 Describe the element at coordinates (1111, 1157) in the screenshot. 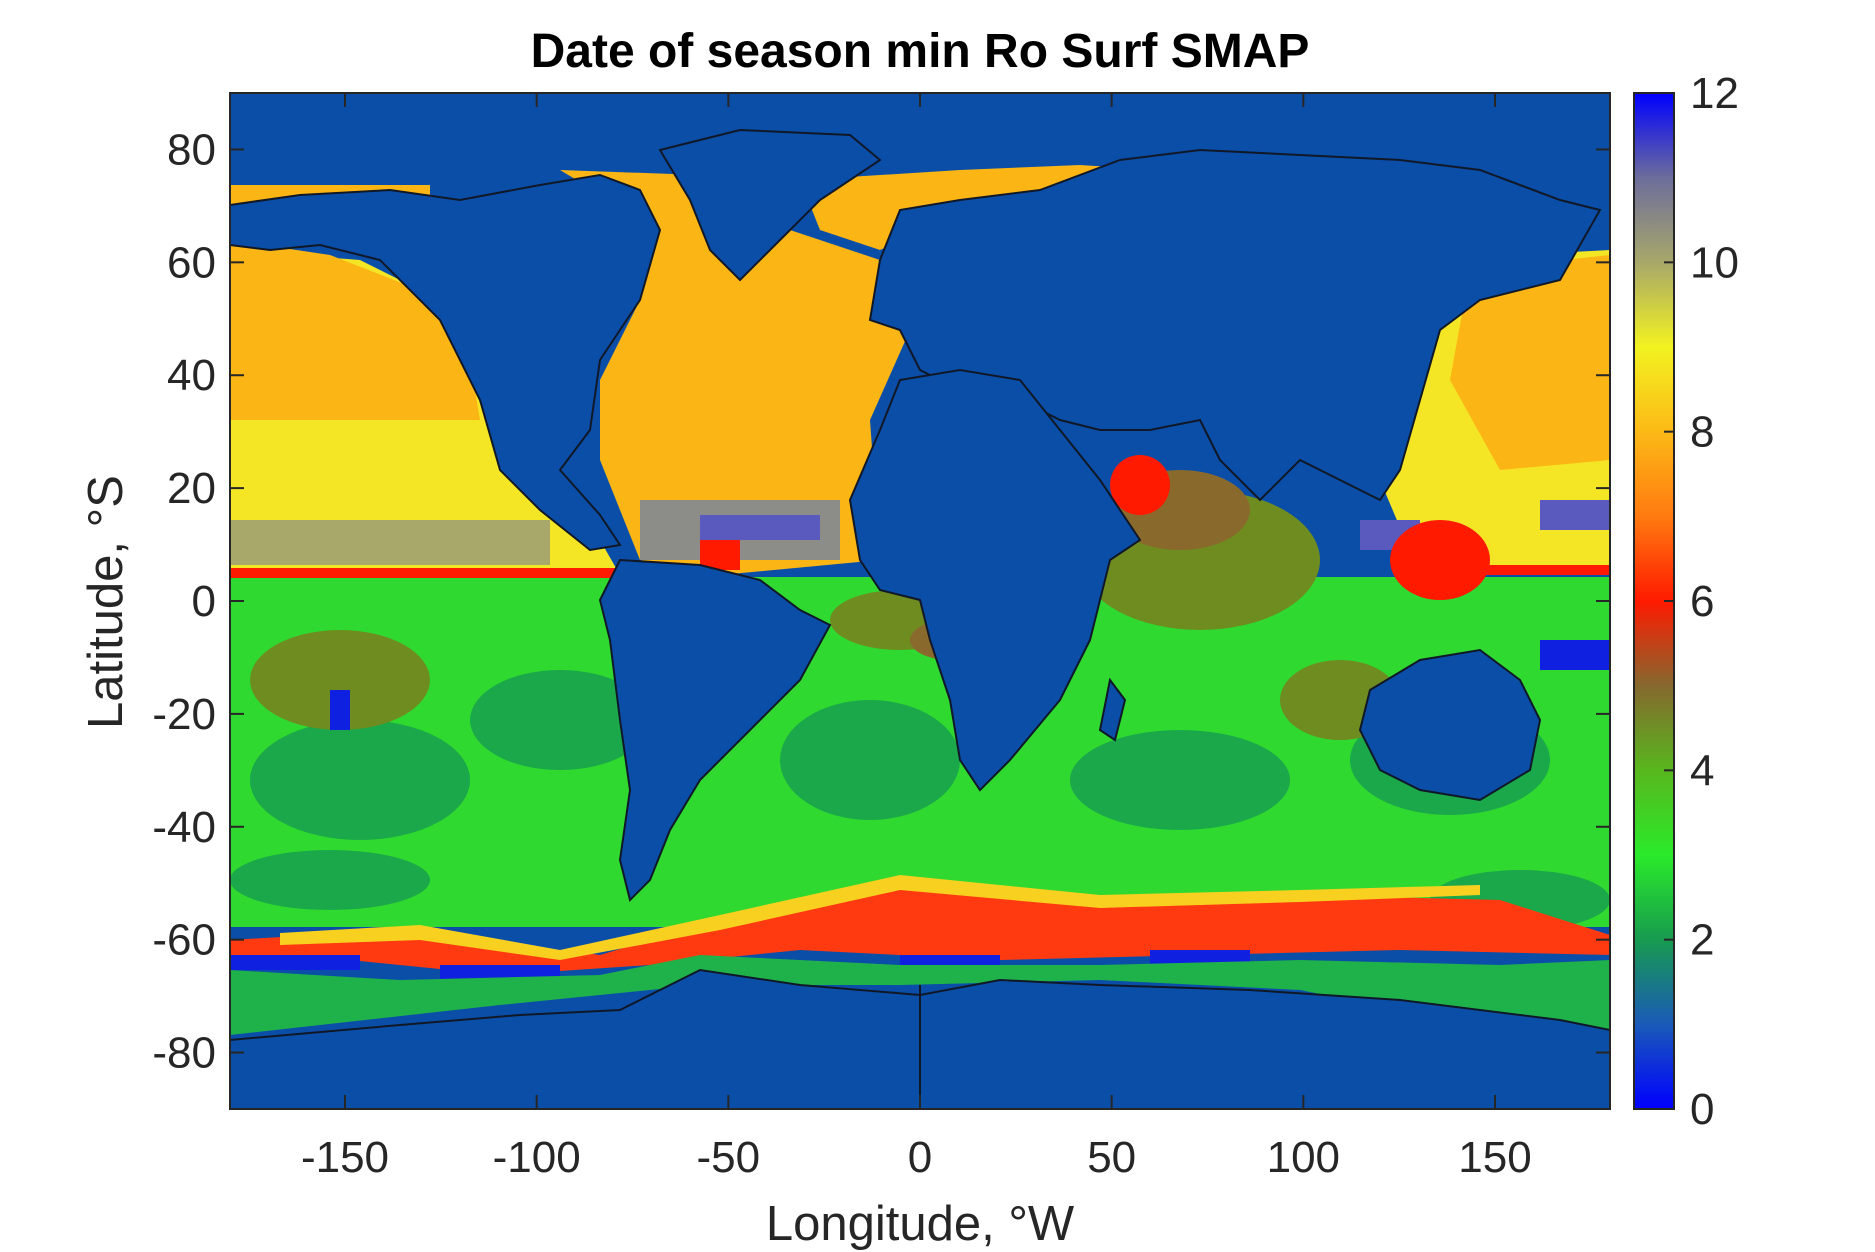

I see `x-tick-label: 50` at that location.